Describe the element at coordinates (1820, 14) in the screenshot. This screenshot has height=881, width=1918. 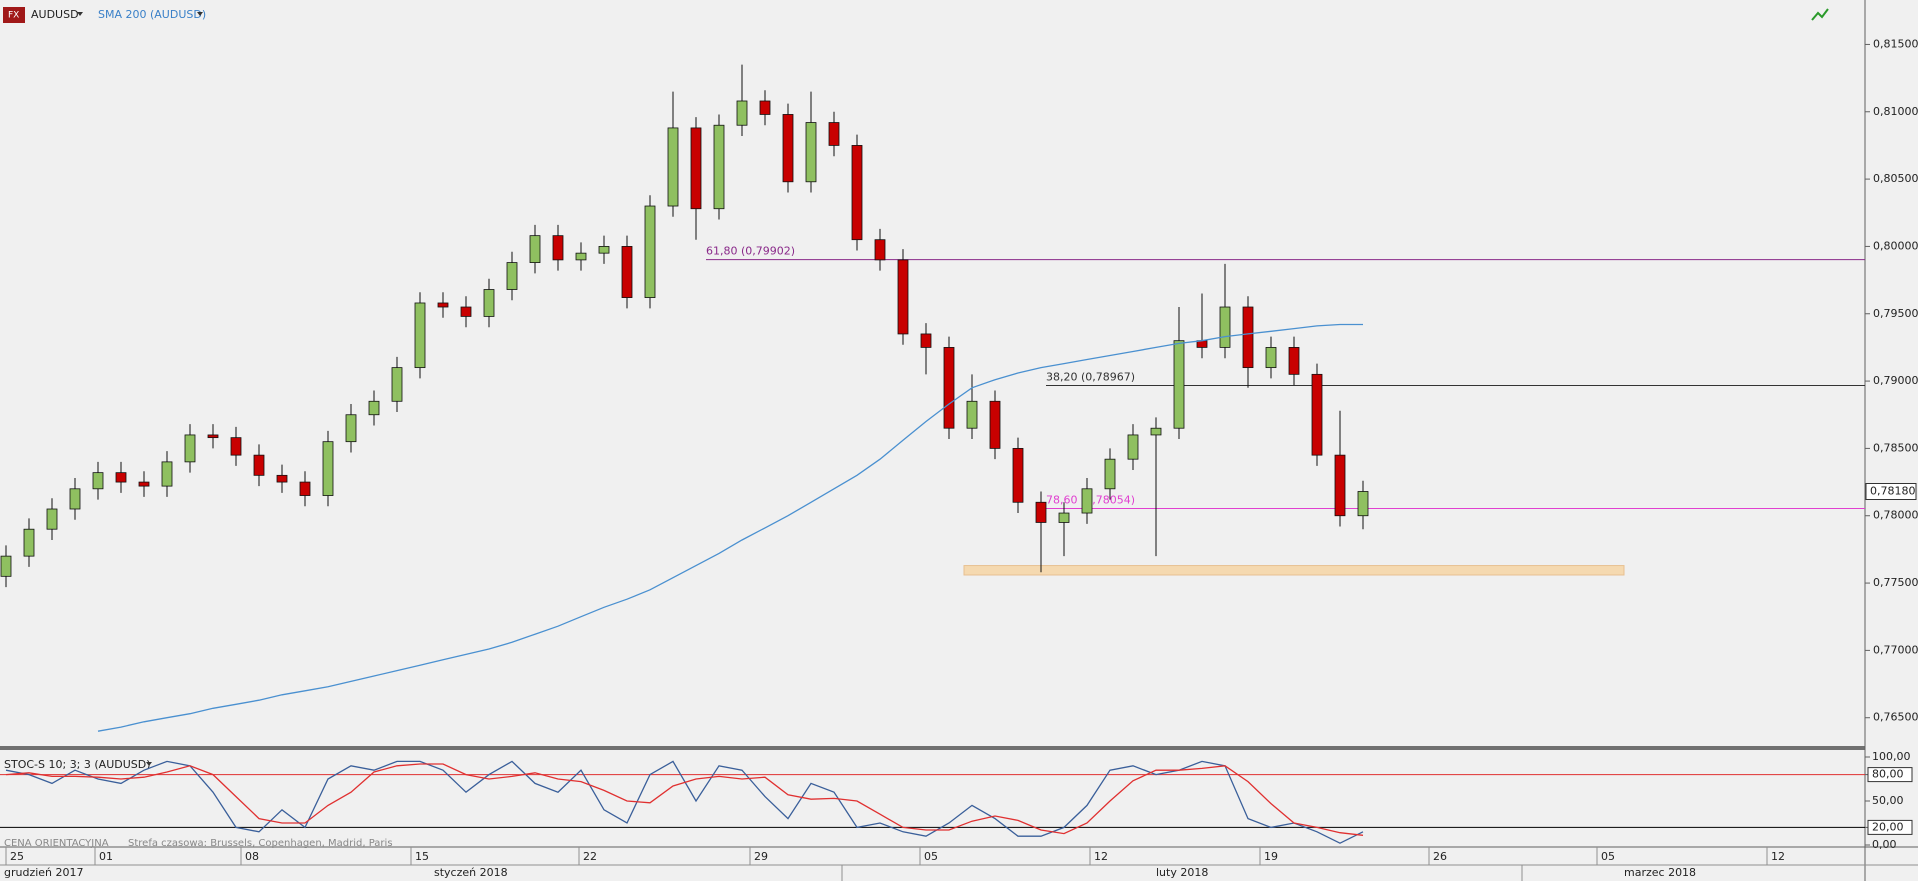
I see `trend-icon` at that location.